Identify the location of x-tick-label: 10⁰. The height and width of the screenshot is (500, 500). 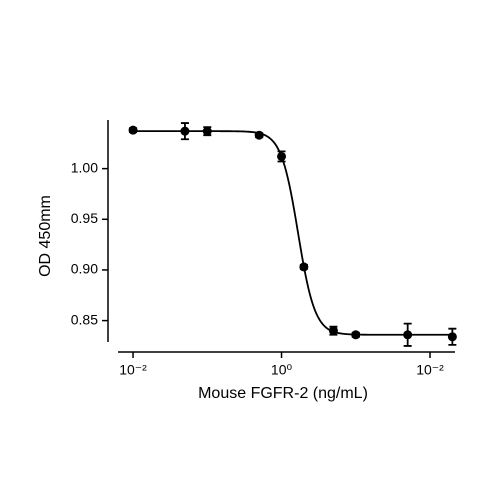
(282, 370).